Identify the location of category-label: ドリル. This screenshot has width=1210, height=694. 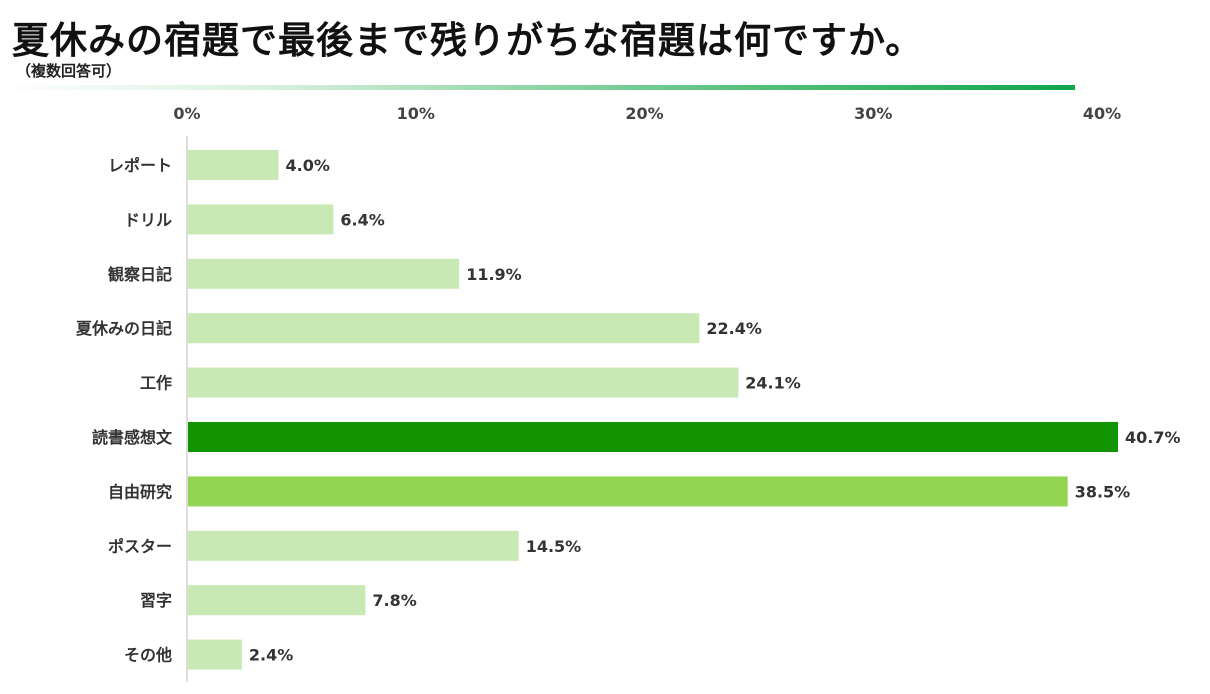
(148, 219).